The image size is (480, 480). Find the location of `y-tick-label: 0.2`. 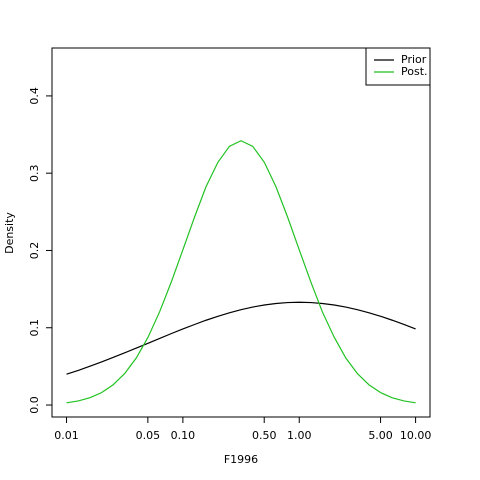

y-tick-label: 0.2 is located at coordinates (34, 251).